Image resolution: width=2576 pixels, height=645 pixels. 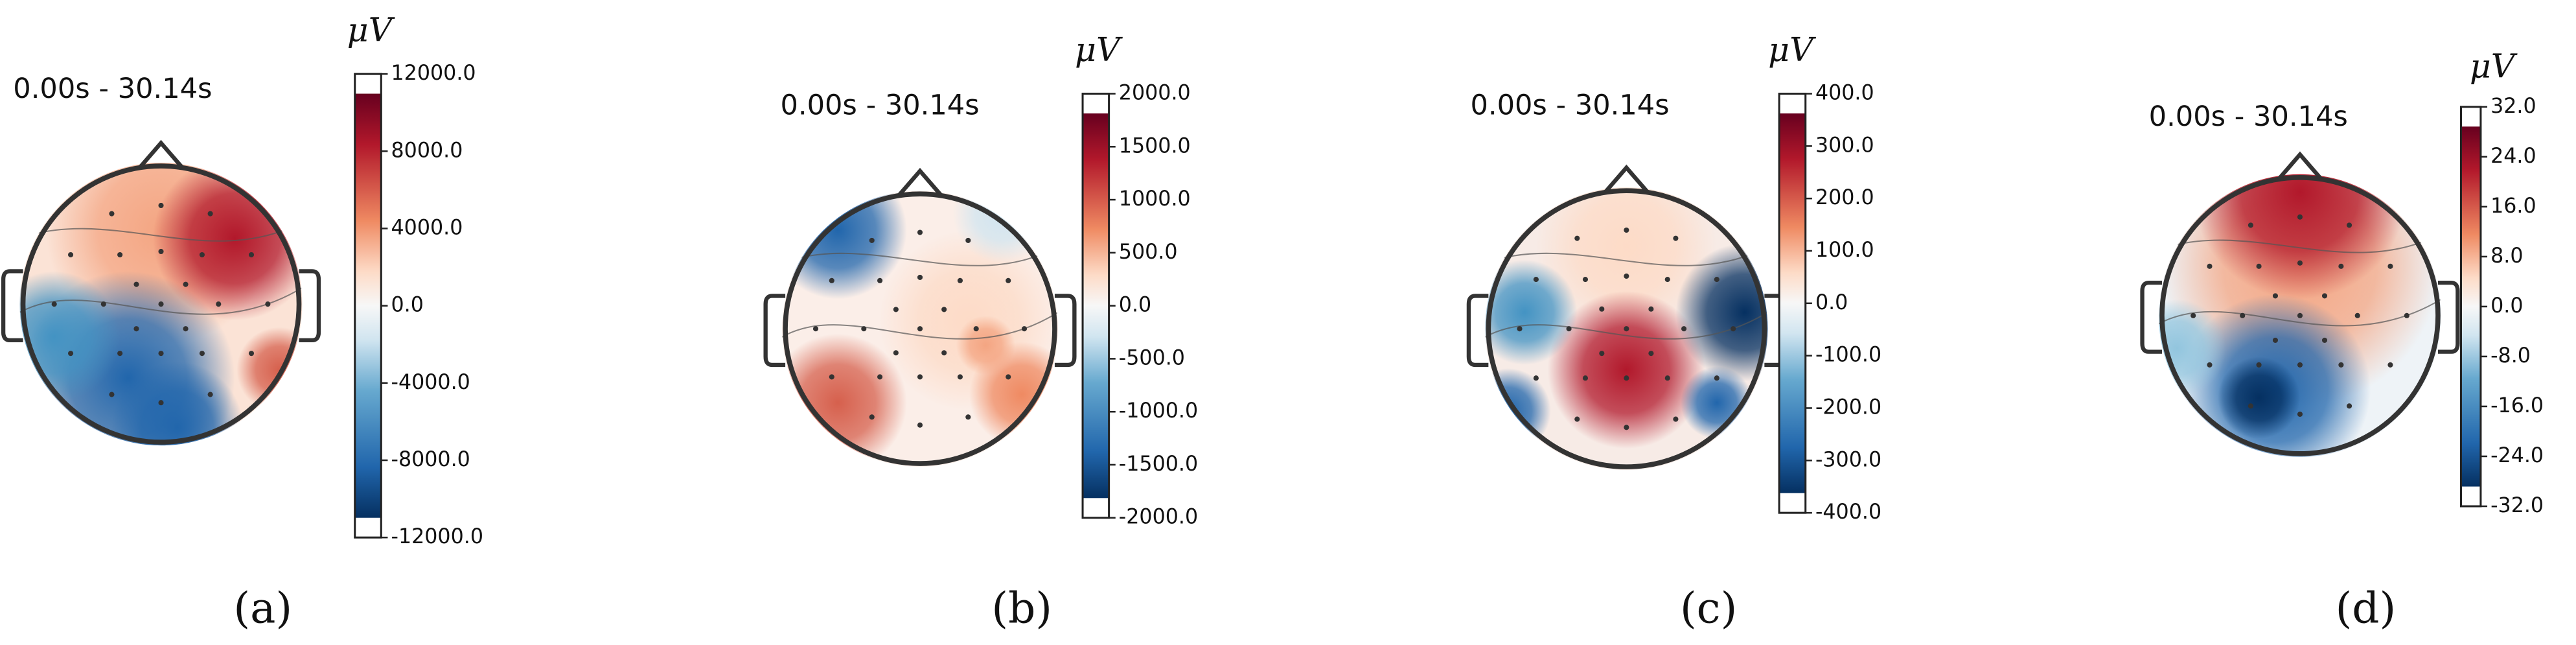 What do you see at coordinates (1148, 252) in the screenshot?
I see `colorbar-tick-label: 500.0` at bounding box center [1148, 252].